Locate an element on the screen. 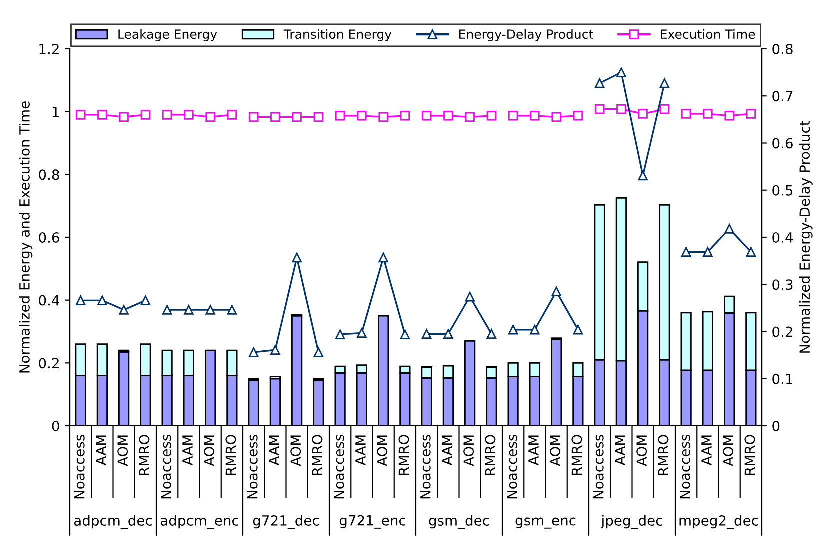 The height and width of the screenshot is (536, 817). y2-tick-label: 0.5 is located at coordinates (782, 190).